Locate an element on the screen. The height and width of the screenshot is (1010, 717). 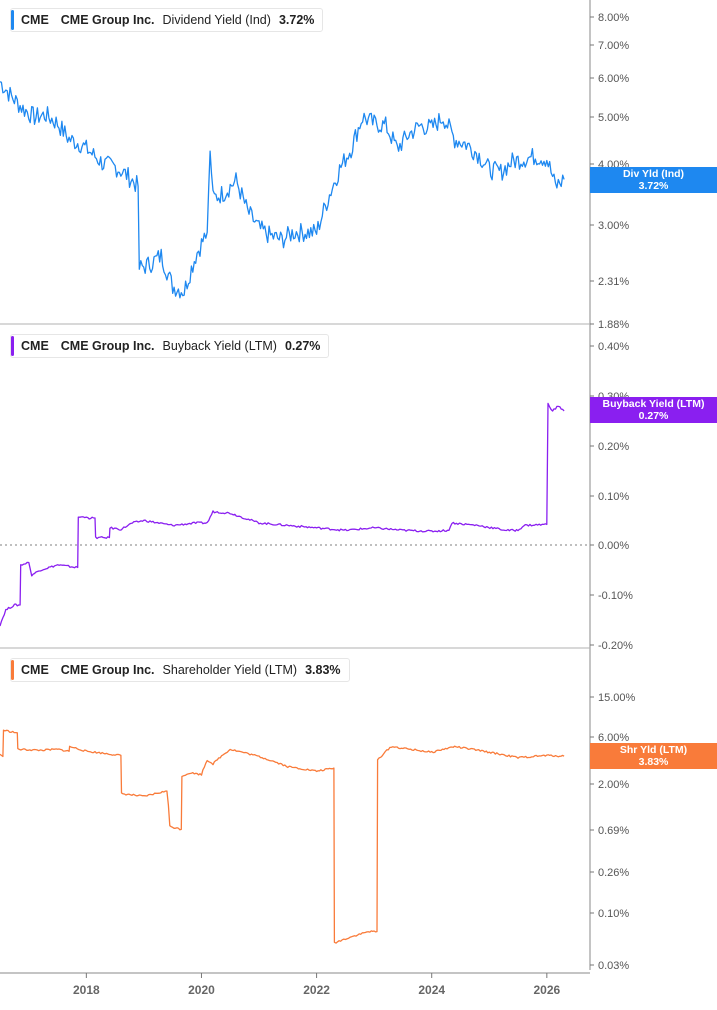
y-tick-label: 0.03% is located at coordinates (613, 966).